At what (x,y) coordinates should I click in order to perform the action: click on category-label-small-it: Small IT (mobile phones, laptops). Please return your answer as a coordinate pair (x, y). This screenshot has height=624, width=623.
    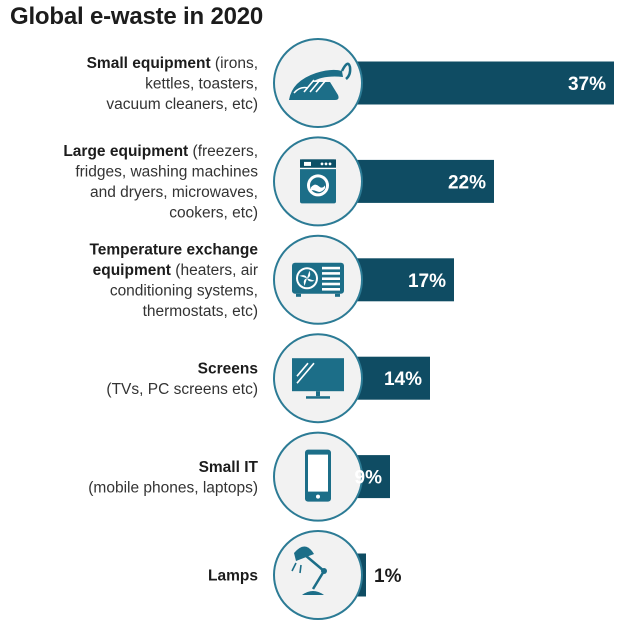
    Looking at the image, I should click on (173, 478).